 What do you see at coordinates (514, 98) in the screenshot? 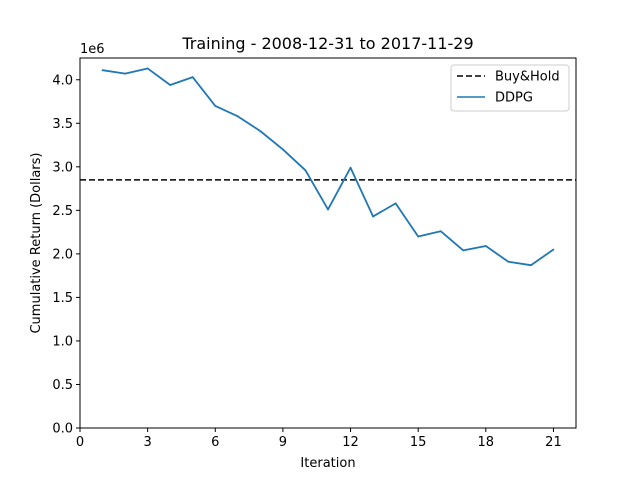
I see `legend-label: DDPG` at bounding box center [514, 98].